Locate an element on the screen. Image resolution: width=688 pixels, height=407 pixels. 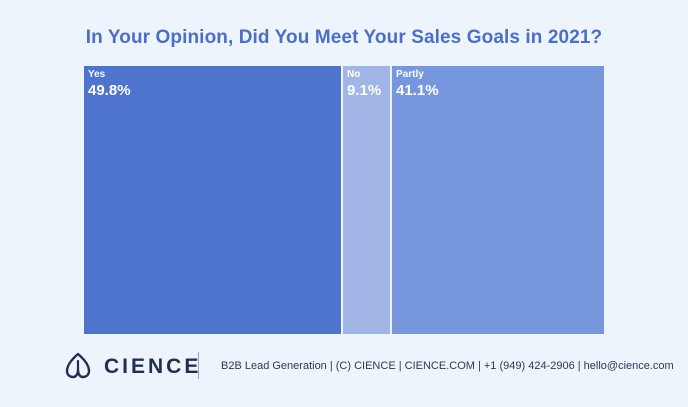
tile-value-label: 9.1% is located at coordinates (364, 90).